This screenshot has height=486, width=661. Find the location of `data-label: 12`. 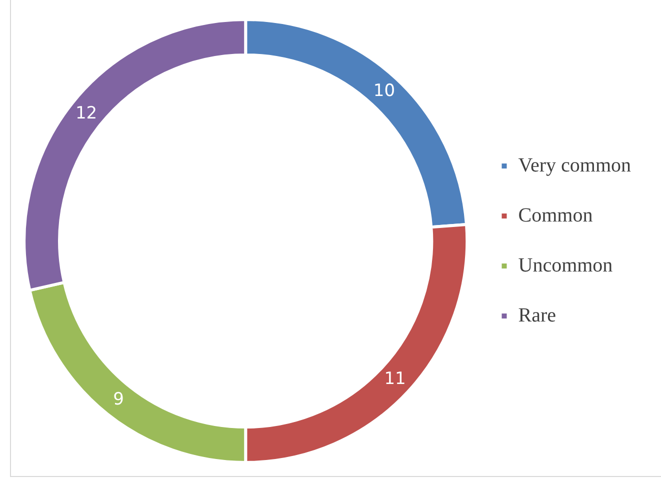

data-label: 12 is located at coordinates (86, 113).